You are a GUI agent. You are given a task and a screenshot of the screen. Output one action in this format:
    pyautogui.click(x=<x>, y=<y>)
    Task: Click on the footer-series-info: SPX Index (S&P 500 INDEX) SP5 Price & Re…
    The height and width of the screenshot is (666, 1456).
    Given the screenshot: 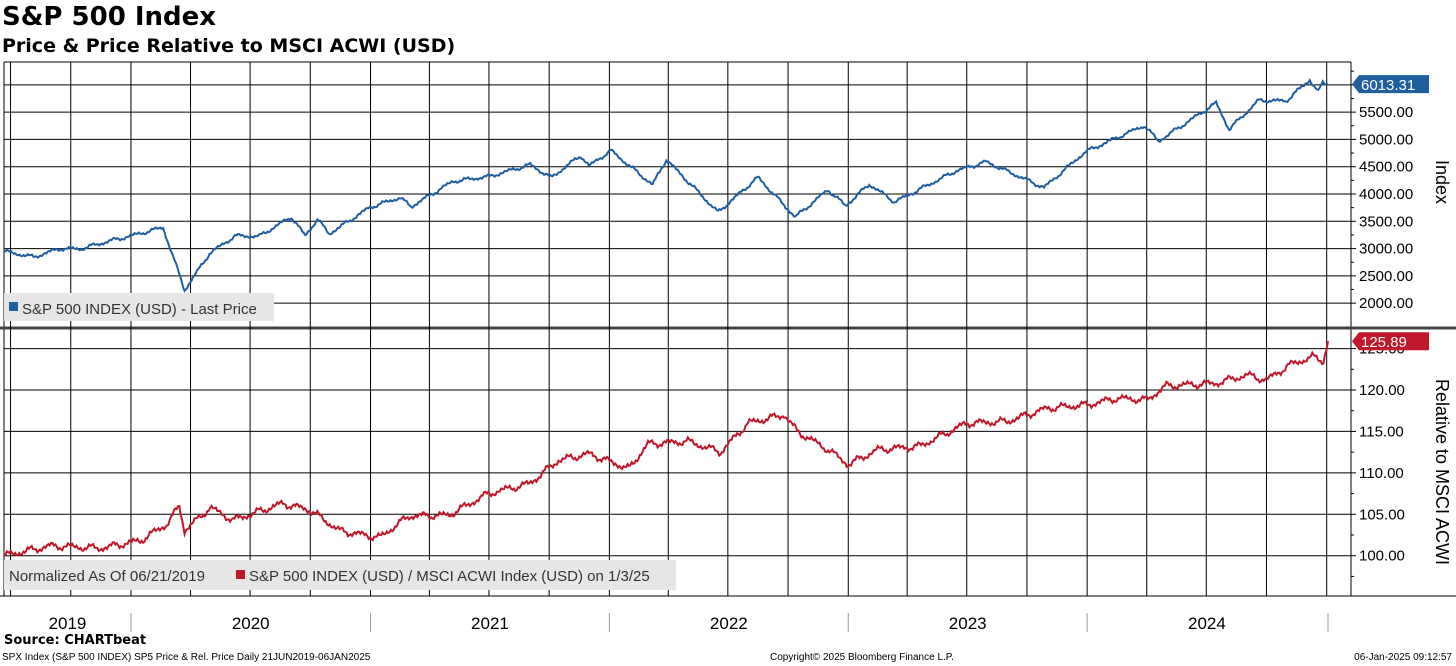 What is the action you would take?
    pyautogui.click(x=186, y=657)
    